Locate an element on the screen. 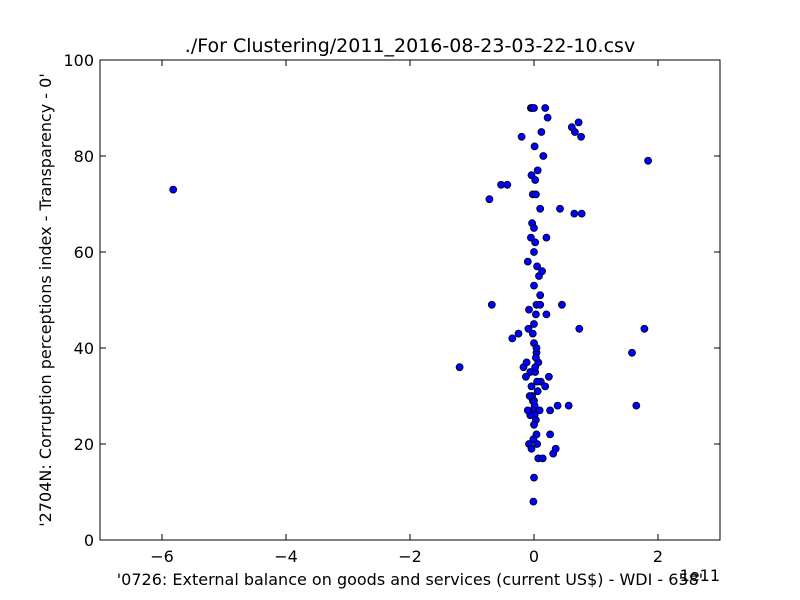 Image resolution: width=800 pixels, height=600 pixels. y-tick-label: 40 is located at coordinates (84, 348).